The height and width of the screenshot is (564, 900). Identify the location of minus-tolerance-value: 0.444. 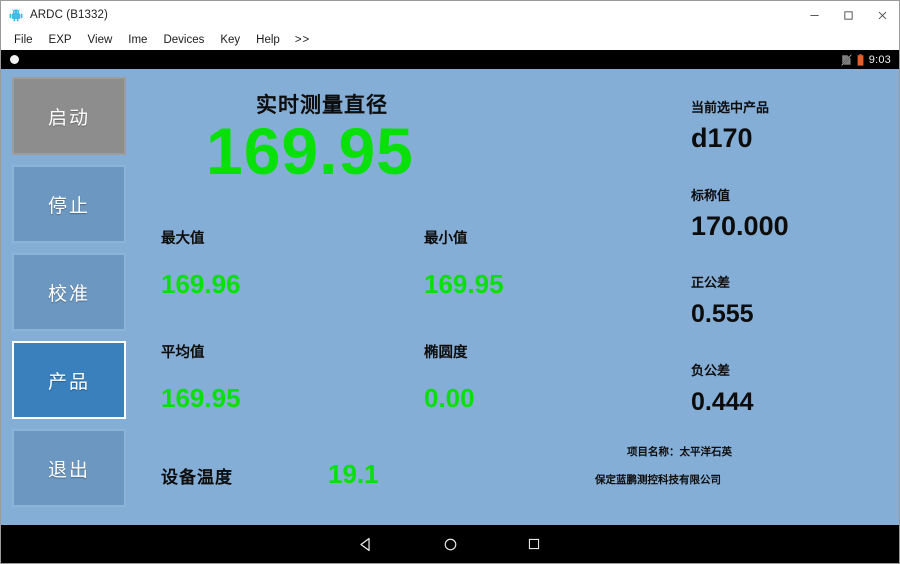
(722, 402).